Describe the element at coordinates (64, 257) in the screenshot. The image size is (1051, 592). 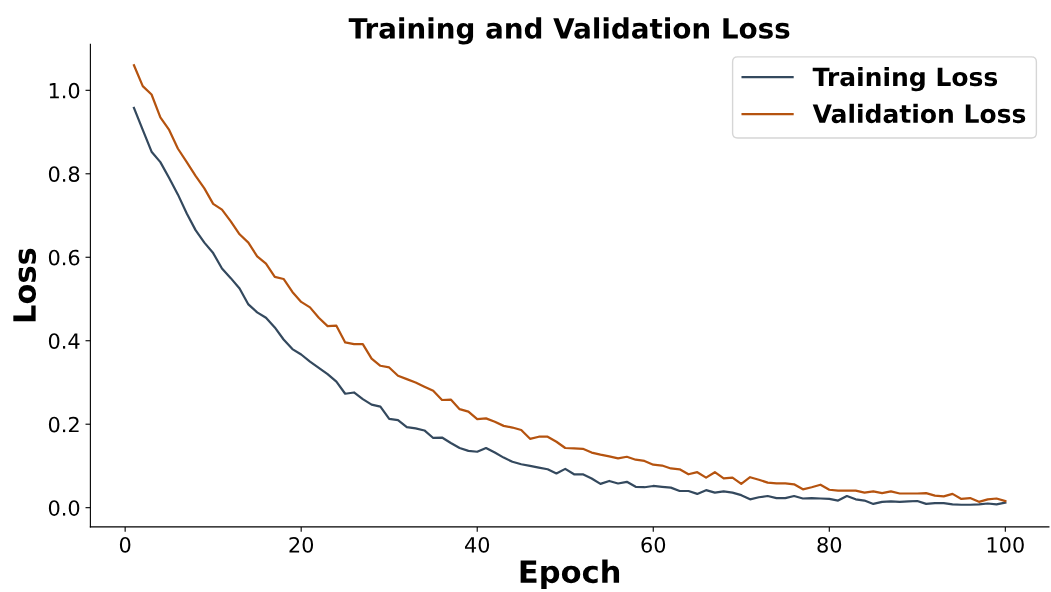
I see `y-tick-label: 0.6` at that location.